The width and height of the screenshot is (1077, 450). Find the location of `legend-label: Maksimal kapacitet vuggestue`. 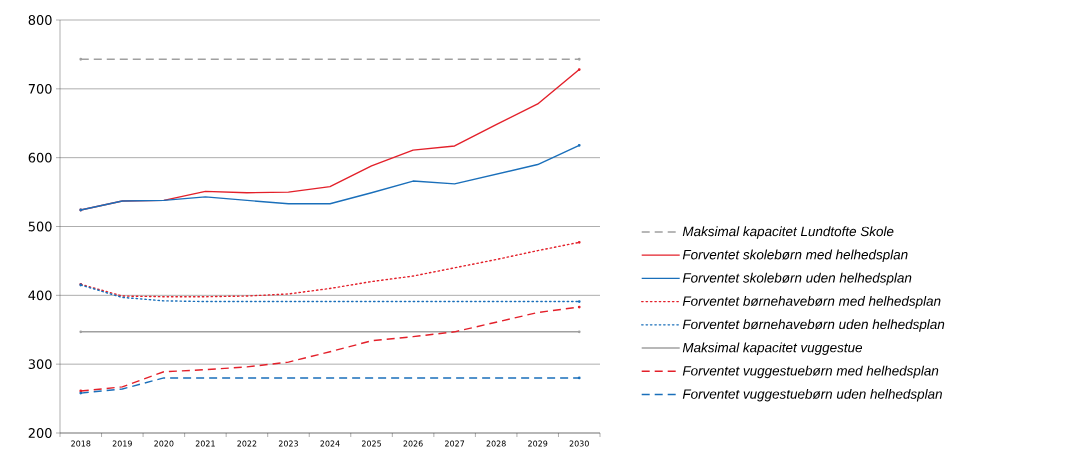

legend-label: Maksimal kapacitet vuggestue is located at coordinates (772, 348).